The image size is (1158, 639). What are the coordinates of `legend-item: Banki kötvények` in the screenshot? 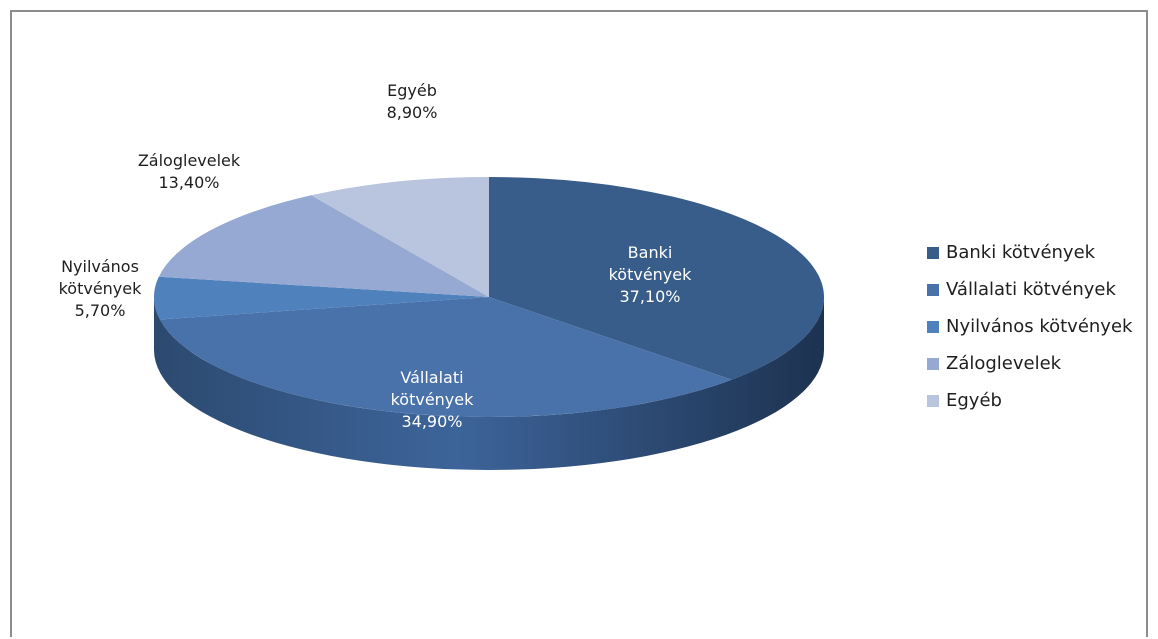 It's located at (1029, 252).